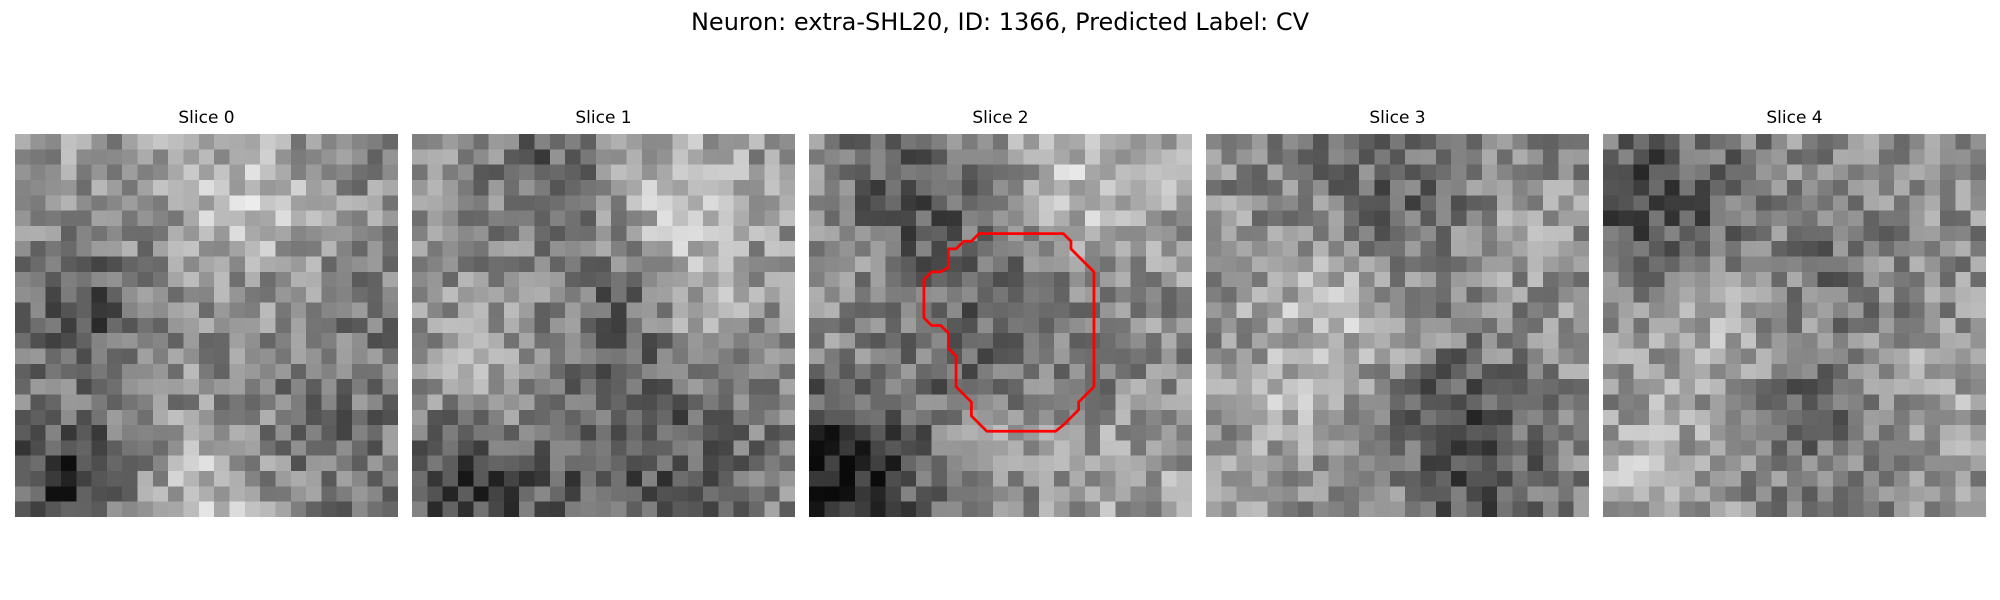 This screenshot has height=600, width=2000. I want to click on slice-panel-1: Slice 1, so click(603, 312).